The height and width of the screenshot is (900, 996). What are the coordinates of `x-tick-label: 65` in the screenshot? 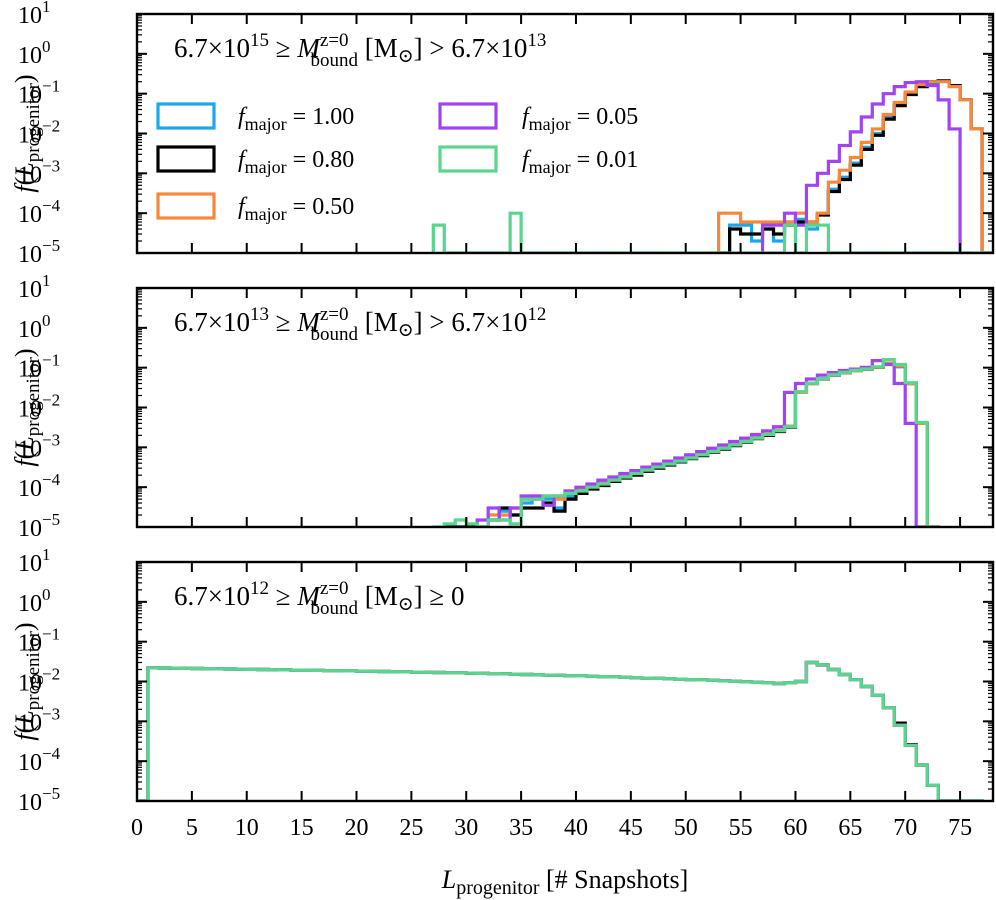 It's located at (850, 828).